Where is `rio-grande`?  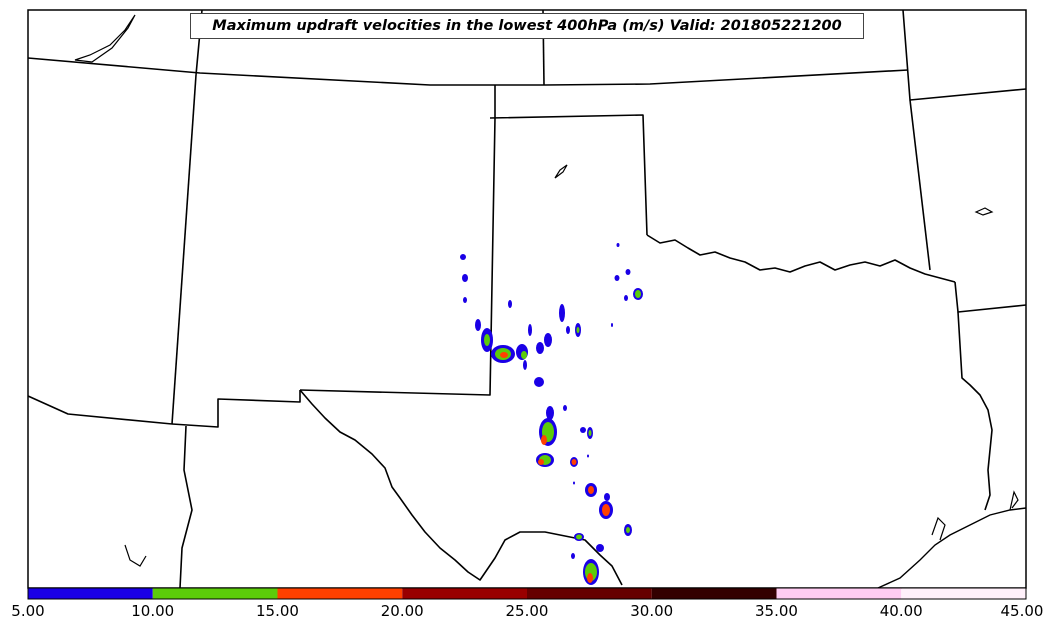 rio-grande is located at coordinates (461, 487).